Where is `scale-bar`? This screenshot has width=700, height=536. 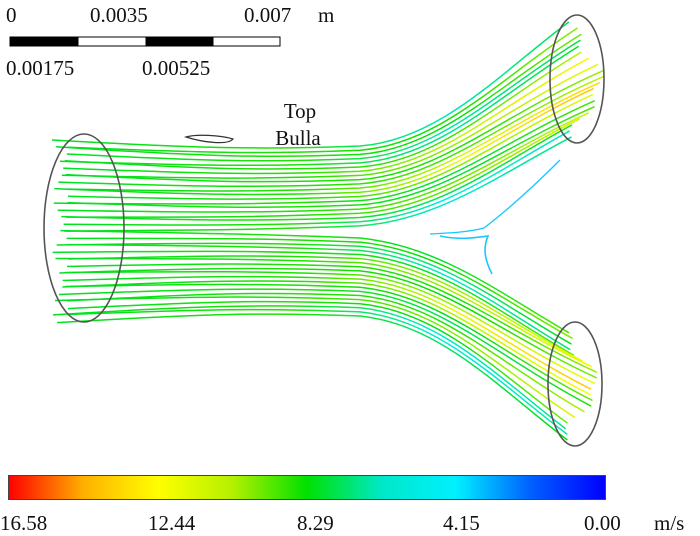
scale-bar is located at coordinates (145, 41).